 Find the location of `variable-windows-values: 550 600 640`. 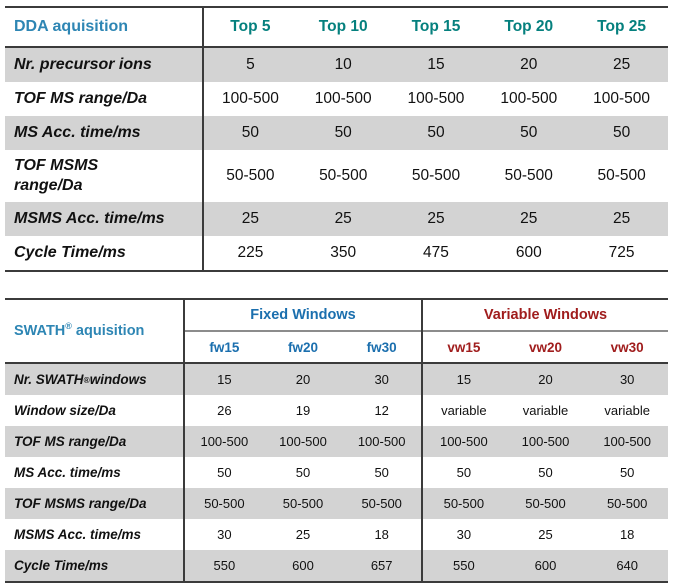

variable-windows-values: 550 600 640 is located at coordinates (544, 565).